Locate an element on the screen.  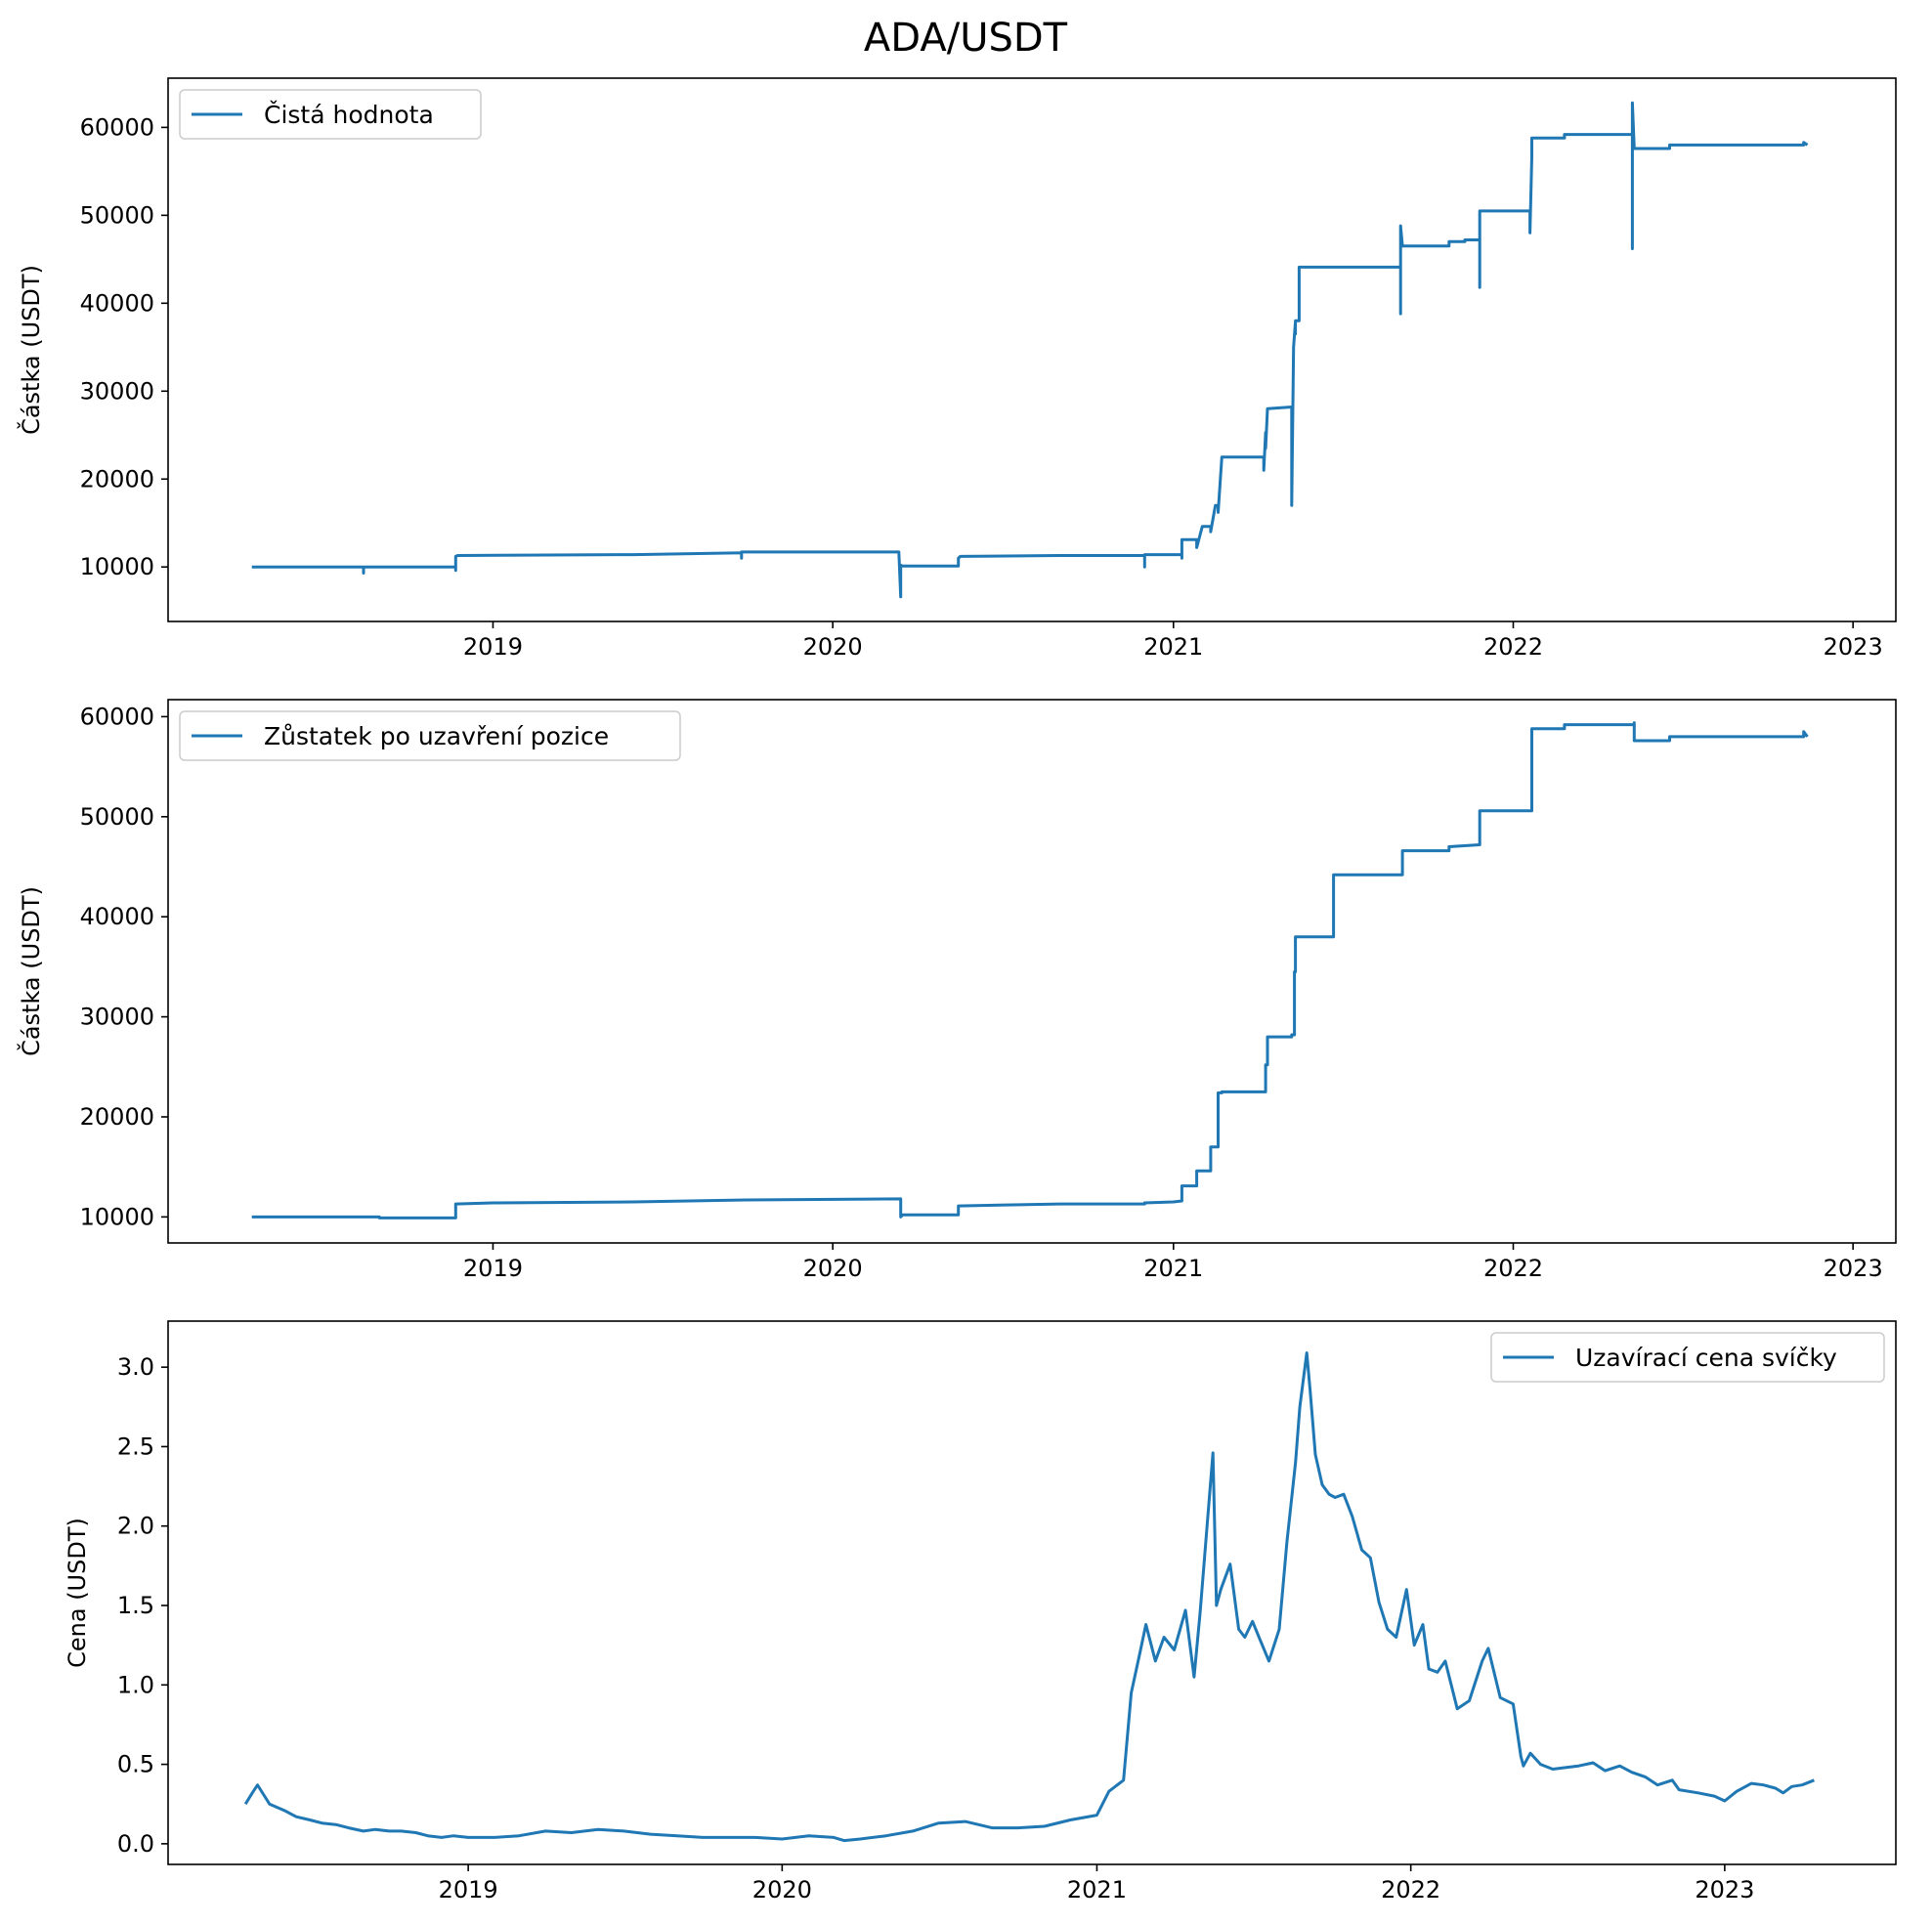
y-tick-label: 2.5 is located at coordinates (136, 1446).